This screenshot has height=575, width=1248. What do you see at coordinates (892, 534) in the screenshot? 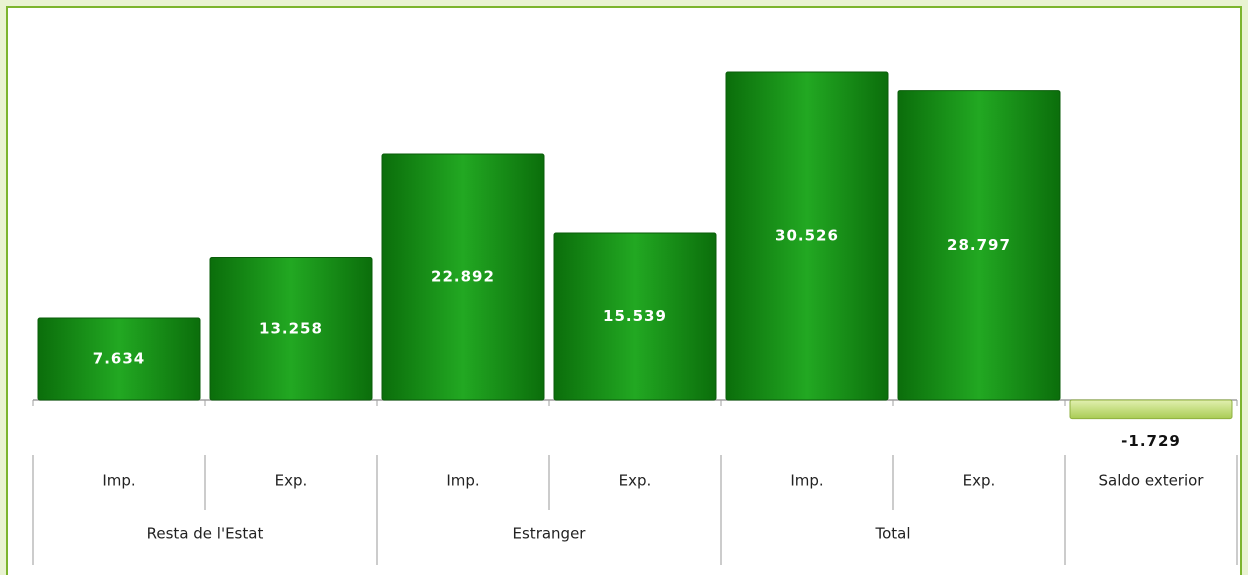
I see `group-label: Total` at bounding box center [892, 534].